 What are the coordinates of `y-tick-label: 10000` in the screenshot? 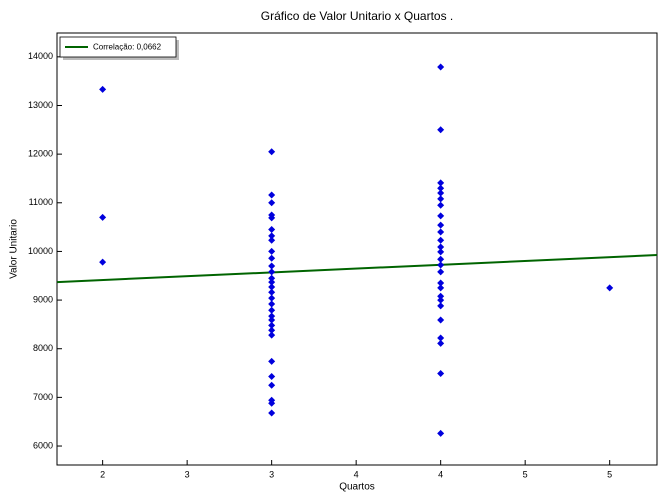 It's located at (40, 251).